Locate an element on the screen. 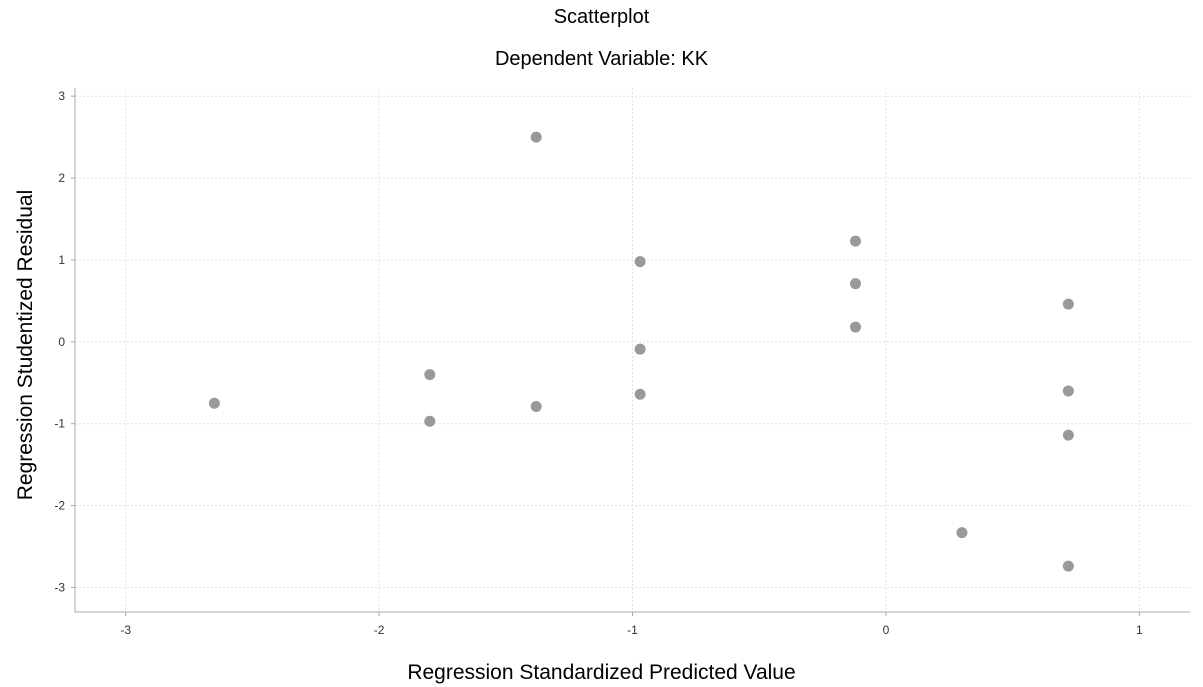 Image resolution: width=1203 pixels, height=687 pixels. chart-subtitle: Dependent Variable: KK is located at coordinates (601, 59).